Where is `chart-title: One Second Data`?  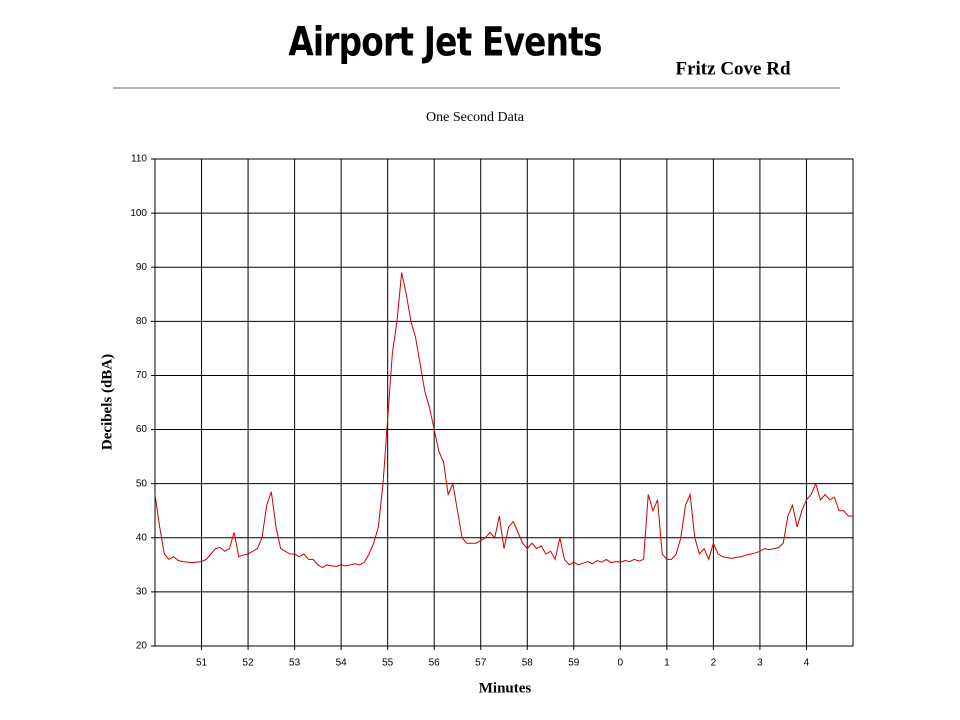
chart-title: One Second Data is located at coordinates (475, 117).